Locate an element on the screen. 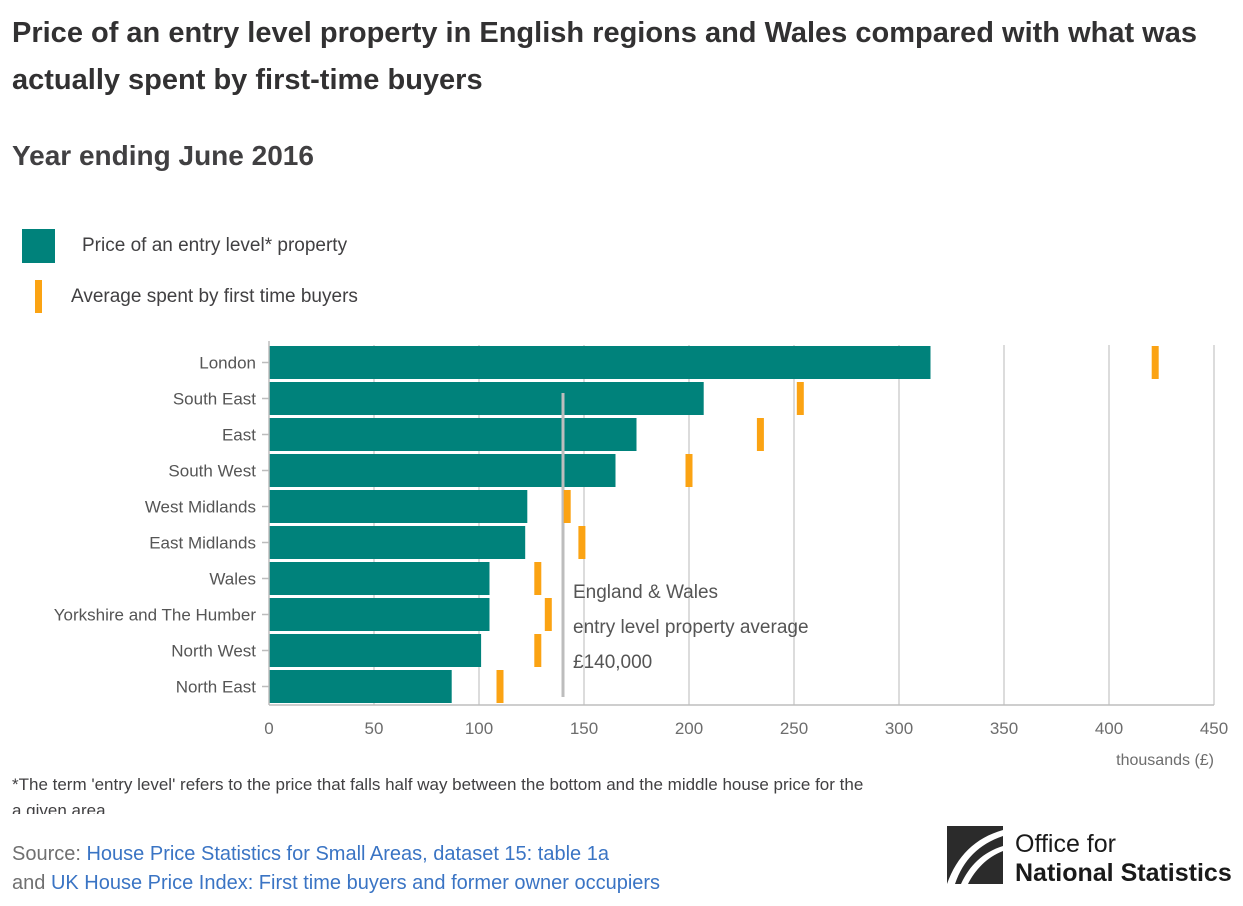  x-tick-label: 300 is located at coordinates (899, 728).